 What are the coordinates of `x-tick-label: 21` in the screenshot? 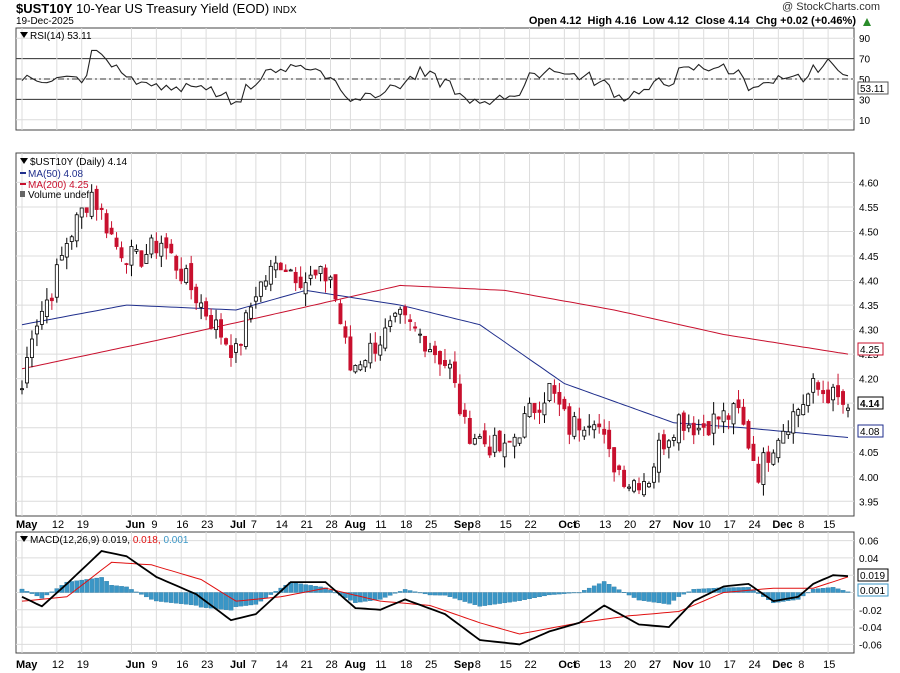 It's located at (307, 665).